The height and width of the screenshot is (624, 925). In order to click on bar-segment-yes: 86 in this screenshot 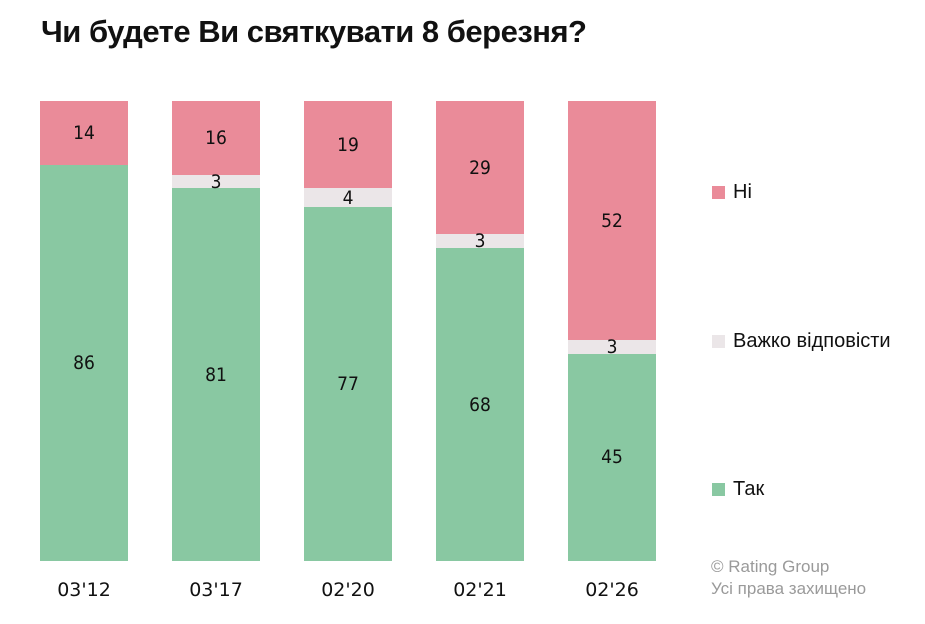, I will do `click(84, 363)`.